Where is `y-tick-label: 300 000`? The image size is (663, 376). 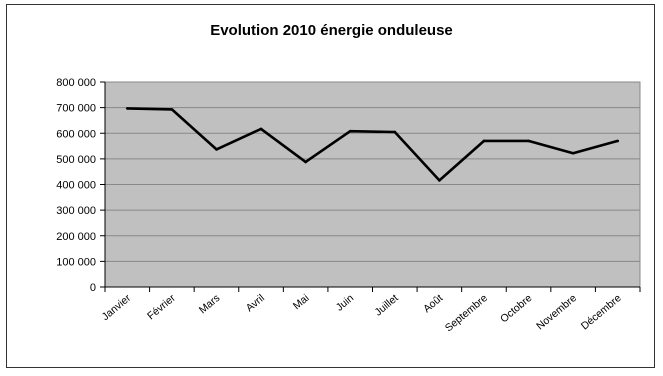 y-tick-label: 300 000 is located at coordinates (76, 211).